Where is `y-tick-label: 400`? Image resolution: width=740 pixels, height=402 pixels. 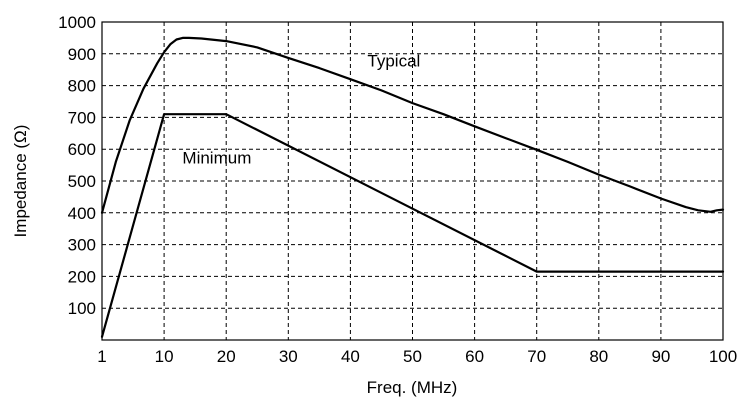
y-tick-label: 400 is located at coordinates (82, 213).